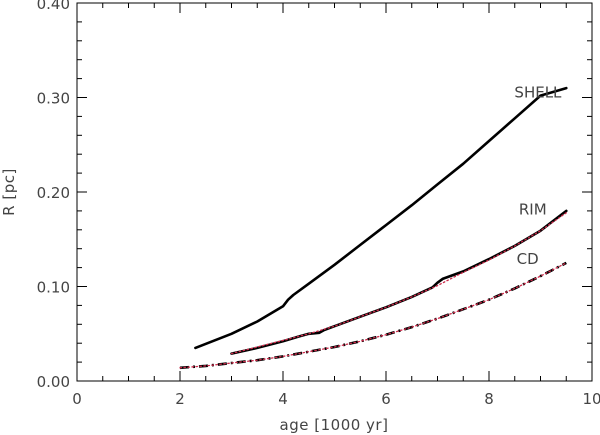  What do you see at coordinates (528, 259) in the screenshot?
I see `series-label-cd: CD` at bounding box center [528, 259].